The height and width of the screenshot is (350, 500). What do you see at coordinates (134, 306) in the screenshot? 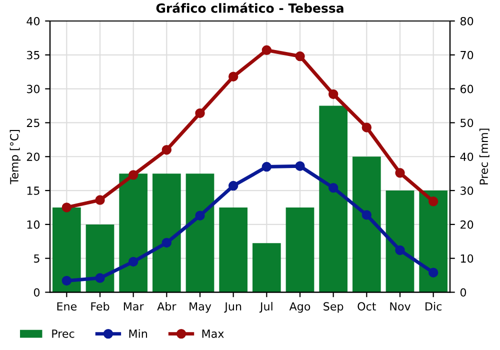
I see `x-tick-label: Mar` at bounding box center [134, 306].